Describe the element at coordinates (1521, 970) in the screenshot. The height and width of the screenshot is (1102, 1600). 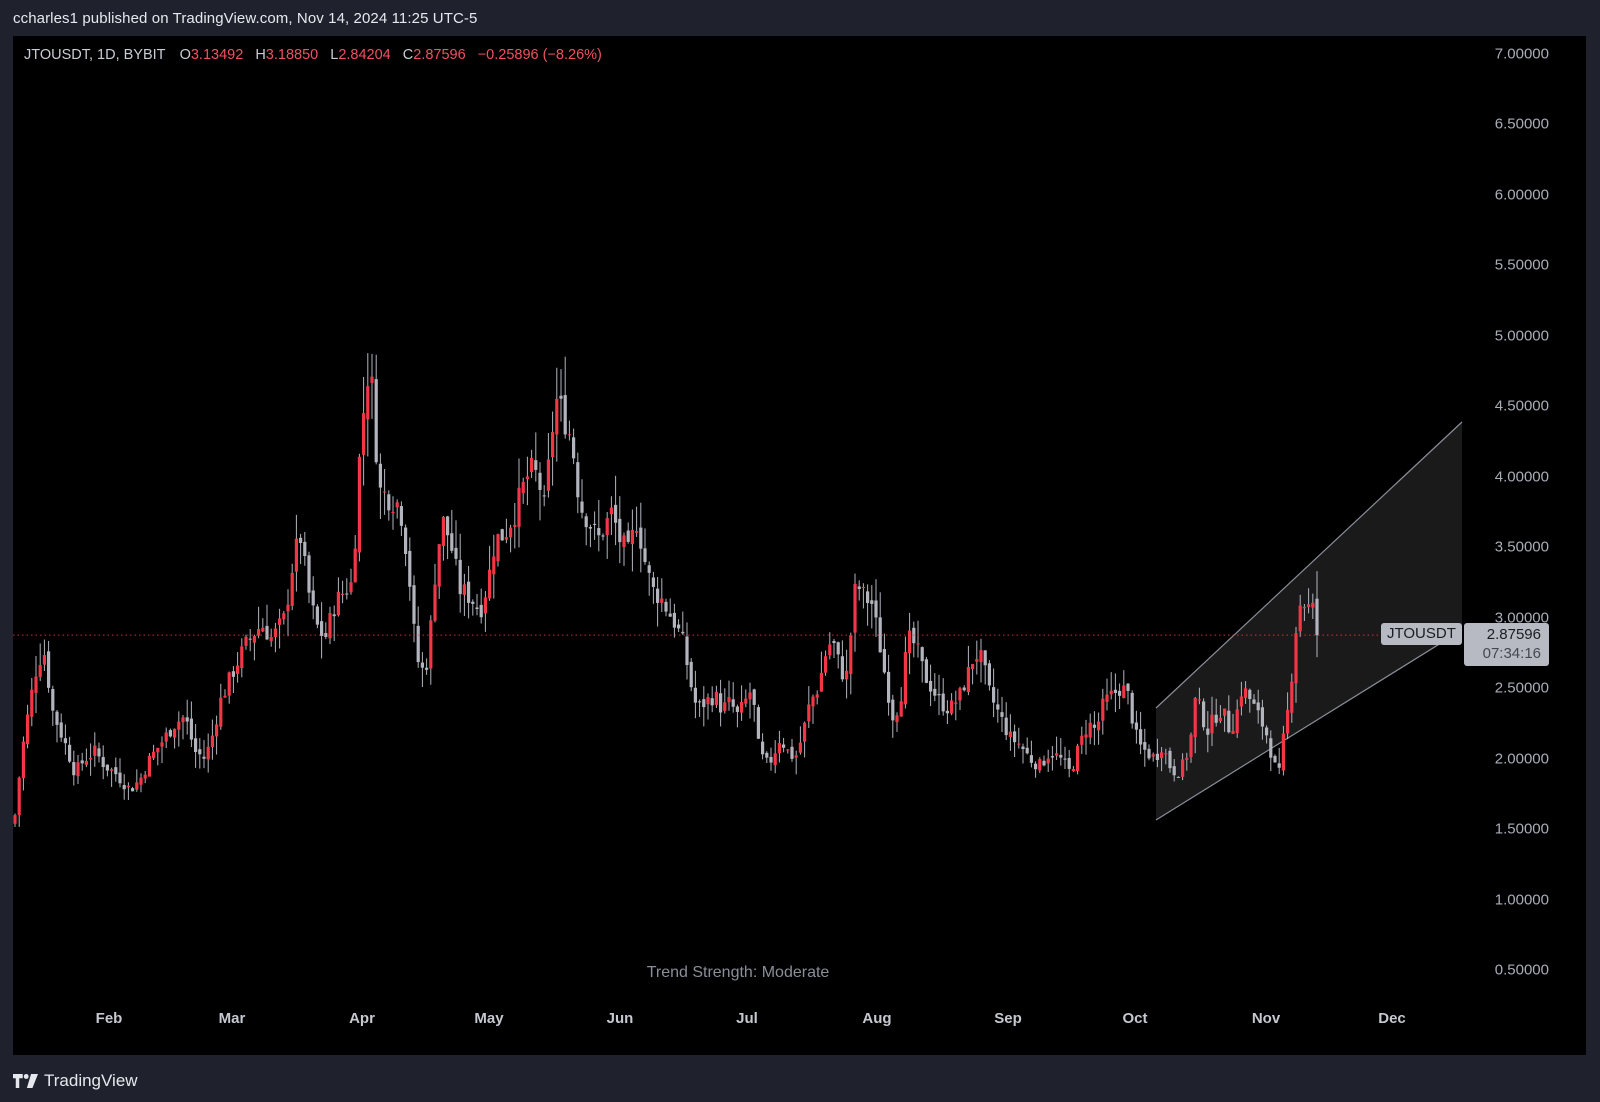
I see `price-tick-label: 0.50000` at that location.